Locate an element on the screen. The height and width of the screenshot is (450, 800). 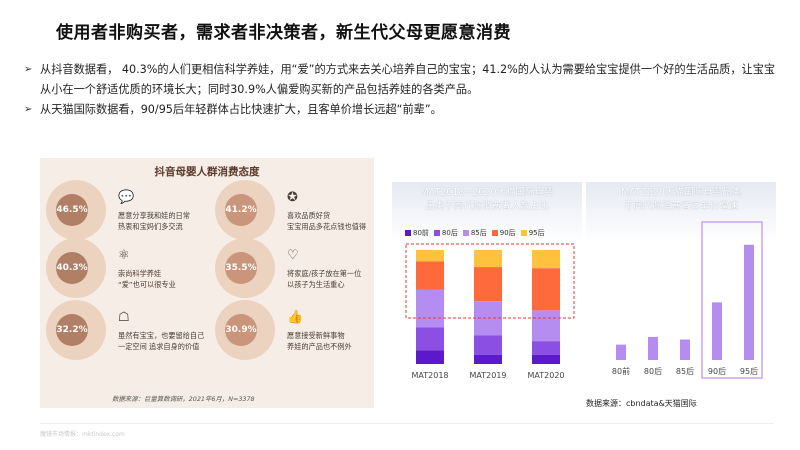
attitude-text: 愿意分享我和娃的日常 热衷和宝妈们多交流 is located at coordinates (154, 221).